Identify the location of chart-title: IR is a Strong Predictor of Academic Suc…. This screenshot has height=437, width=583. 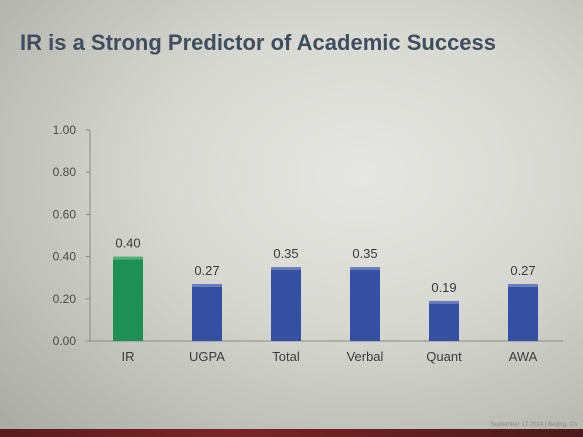
(258, 42).